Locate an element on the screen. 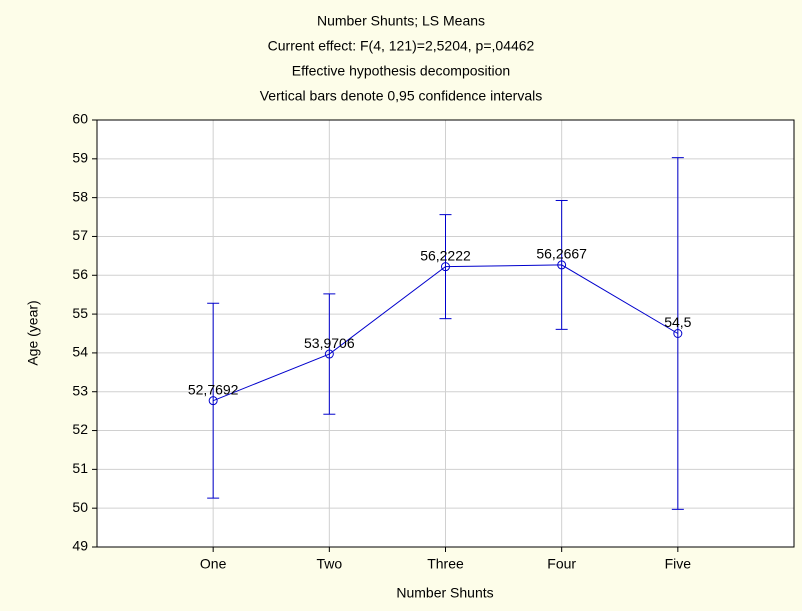 The height and width of the screenshot is (611, 802). y-tick-label: 51 is located at coordinates (80, 468).